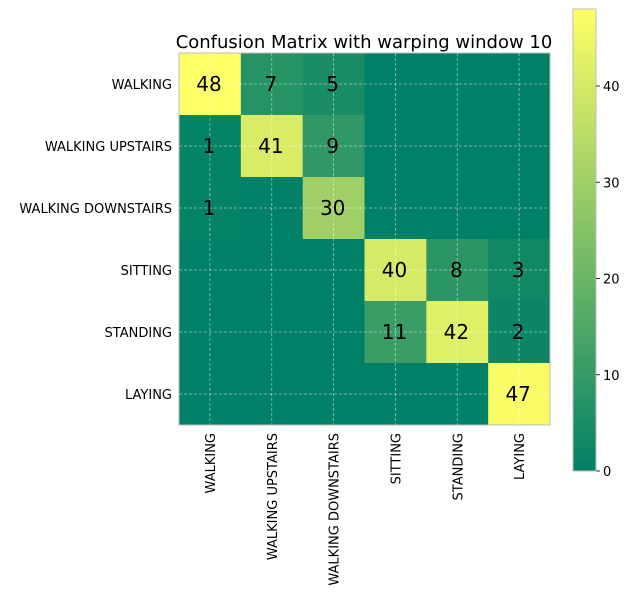 This screenshot has height=604, width=628. I want to click on x-tick-label: WALKING UPSTAIRS, so click(273, 496).